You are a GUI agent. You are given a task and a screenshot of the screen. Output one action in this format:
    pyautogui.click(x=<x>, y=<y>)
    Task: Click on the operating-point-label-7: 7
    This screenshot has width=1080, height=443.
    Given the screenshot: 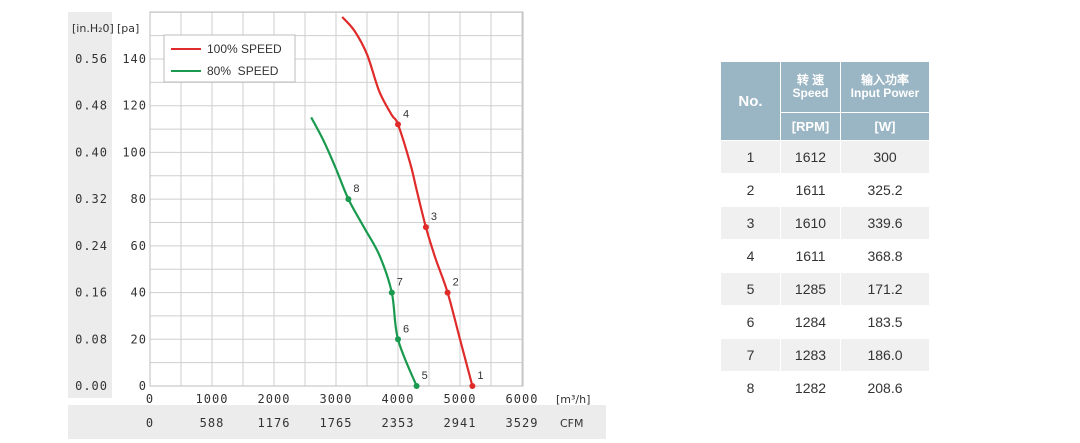 What is the action you would take?
    pyautogui.click(x=400, y=283)
    